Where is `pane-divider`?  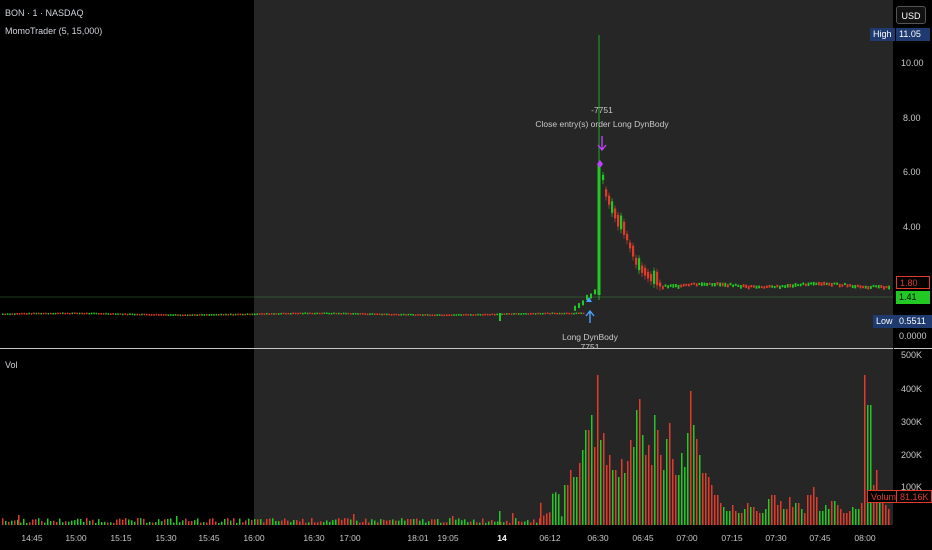 pane-divider is located at coordinates (466, 348).